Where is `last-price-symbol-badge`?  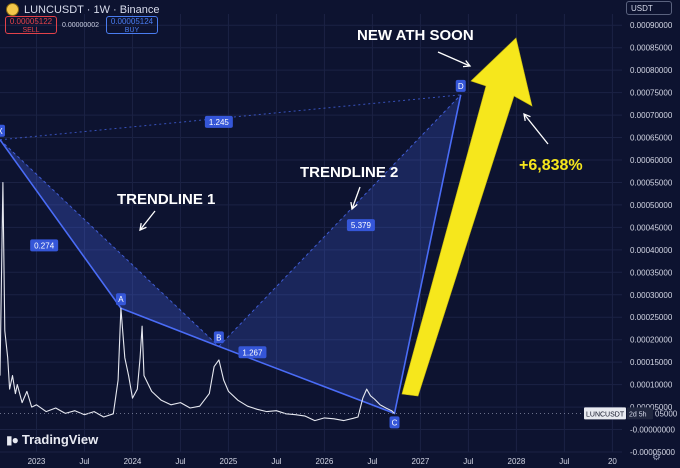
last-price-symbol-badge is located at coordinates (605, 413).